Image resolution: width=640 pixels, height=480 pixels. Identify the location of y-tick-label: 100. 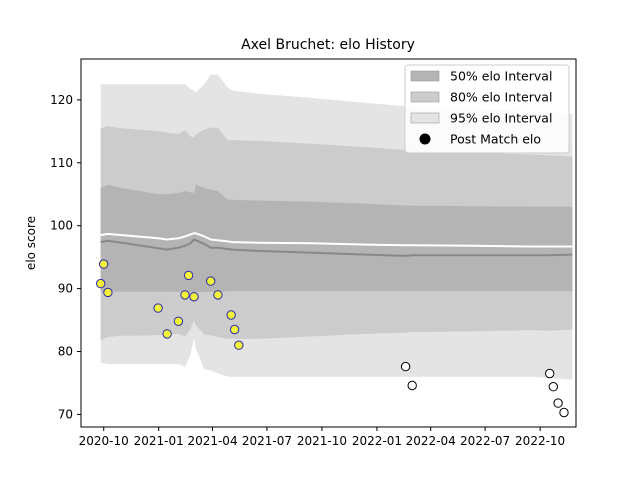
(61, 226).